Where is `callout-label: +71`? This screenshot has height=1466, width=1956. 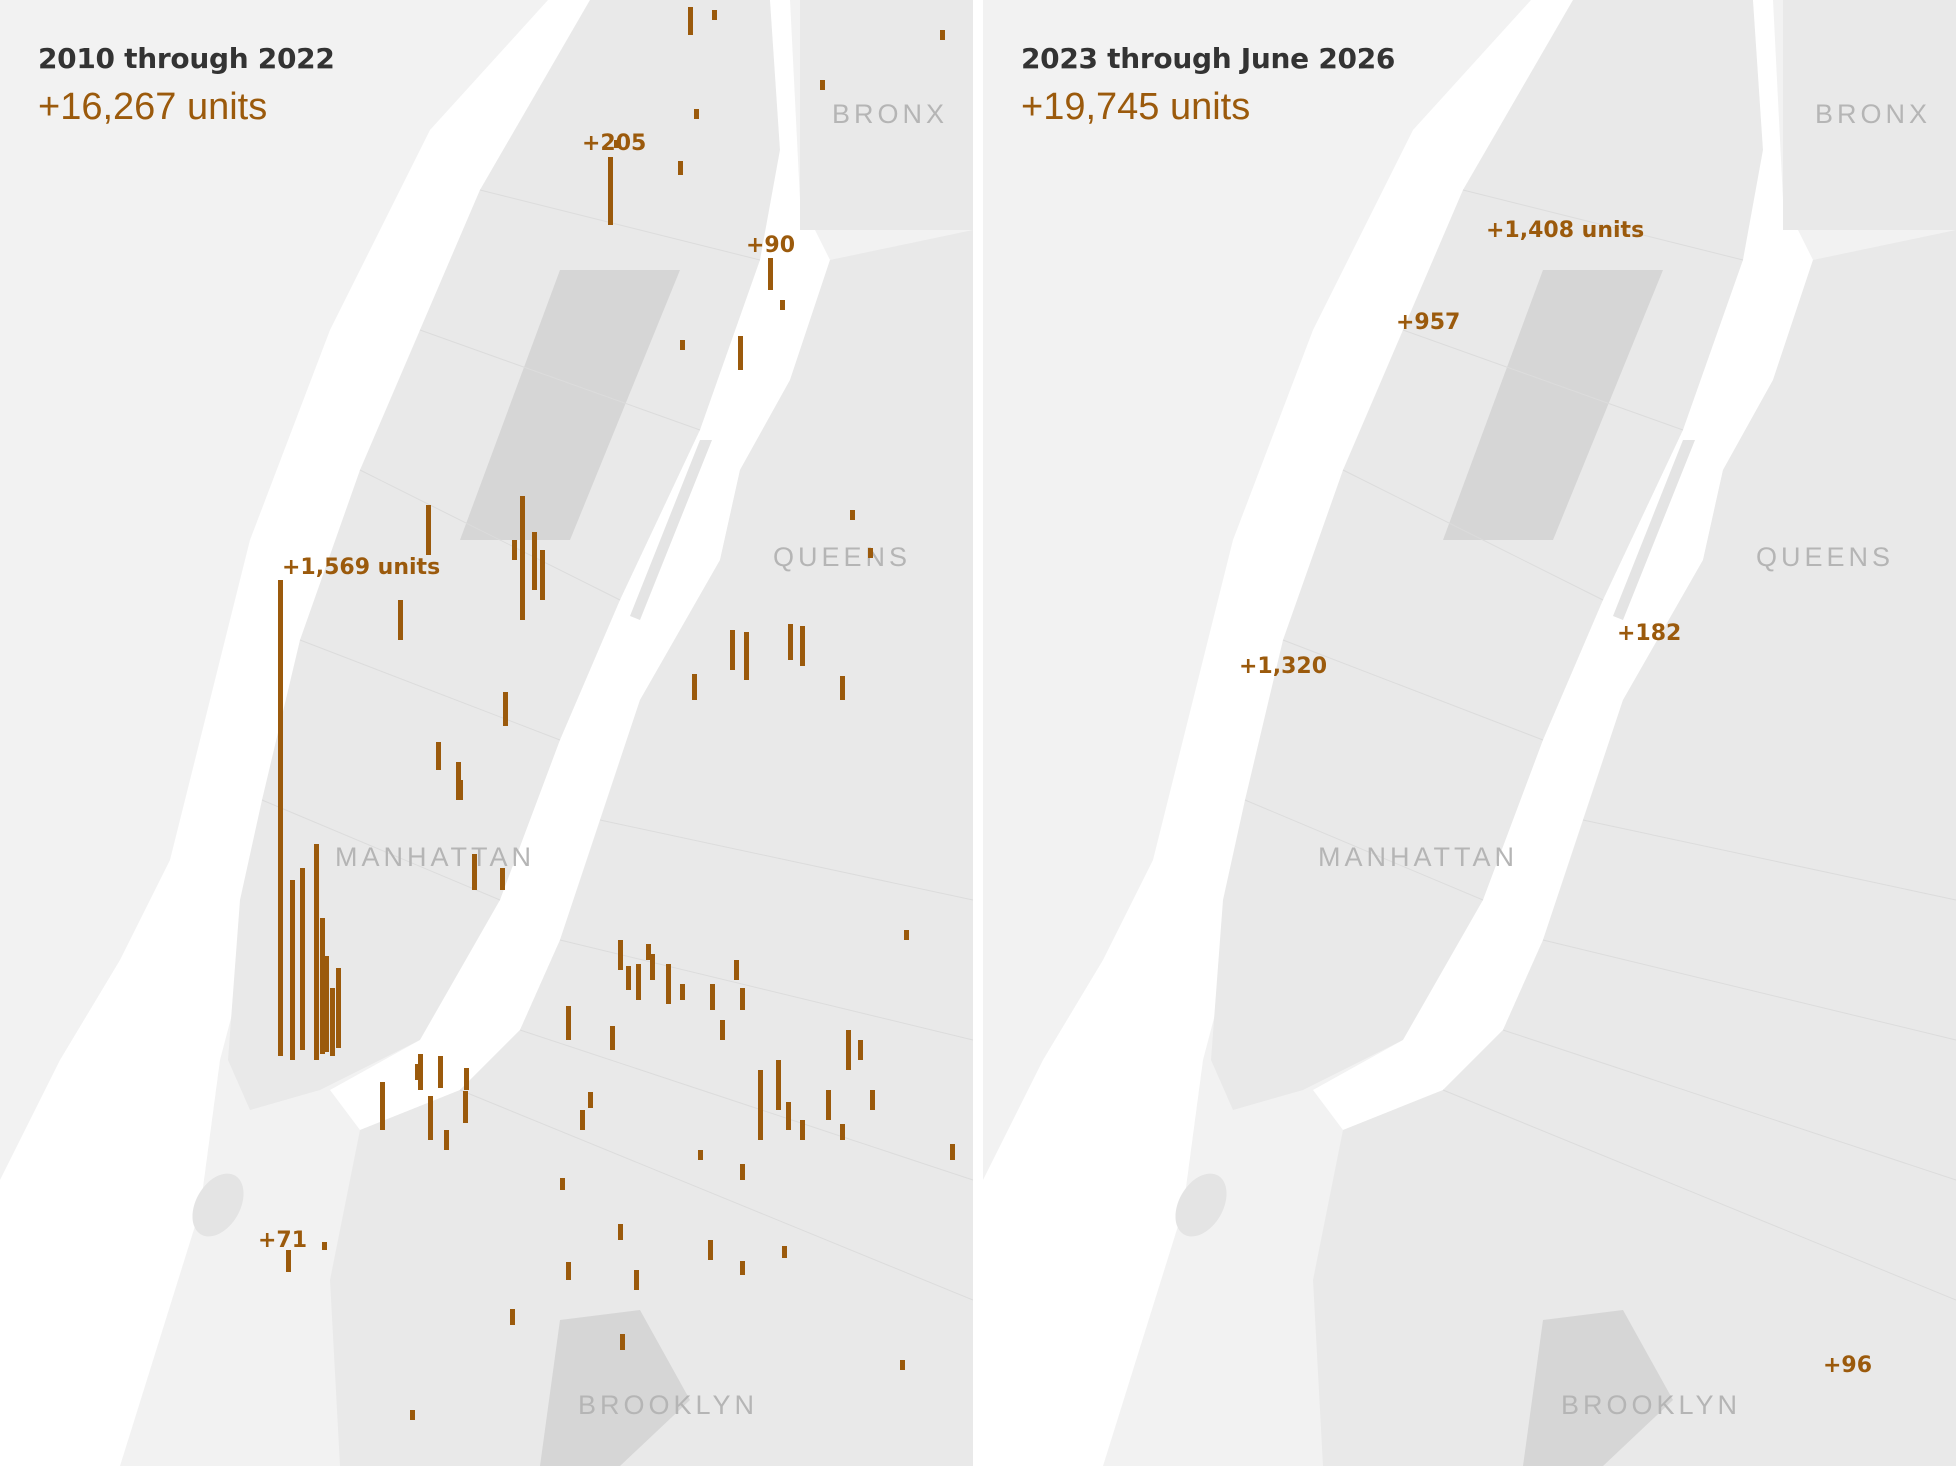
callout-label: +71 is located at coordinates (282, 1240).